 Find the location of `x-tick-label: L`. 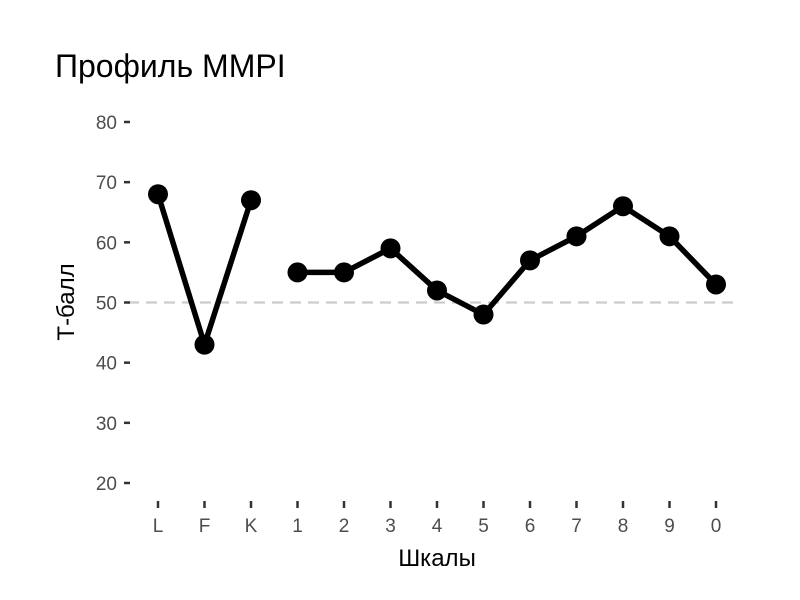

x-tick-label: L is located at coordinates (158, 526).